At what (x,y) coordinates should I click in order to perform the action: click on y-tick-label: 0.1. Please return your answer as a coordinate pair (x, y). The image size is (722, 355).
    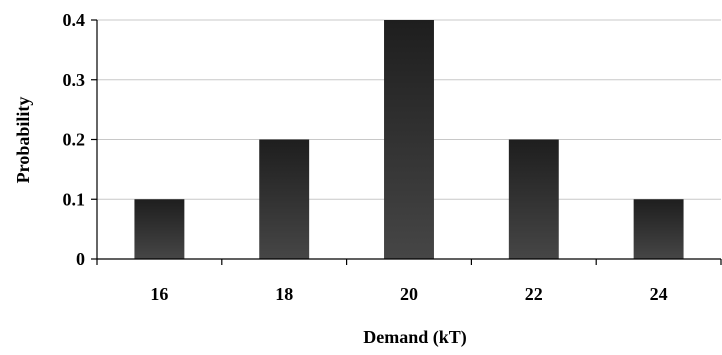
    Looking at the image, I should click on (74, 199).